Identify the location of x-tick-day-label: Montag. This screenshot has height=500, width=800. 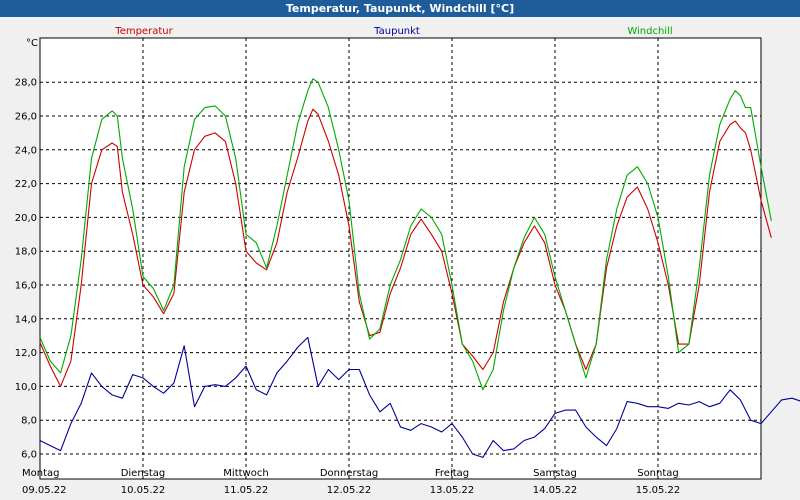
(40, 473).